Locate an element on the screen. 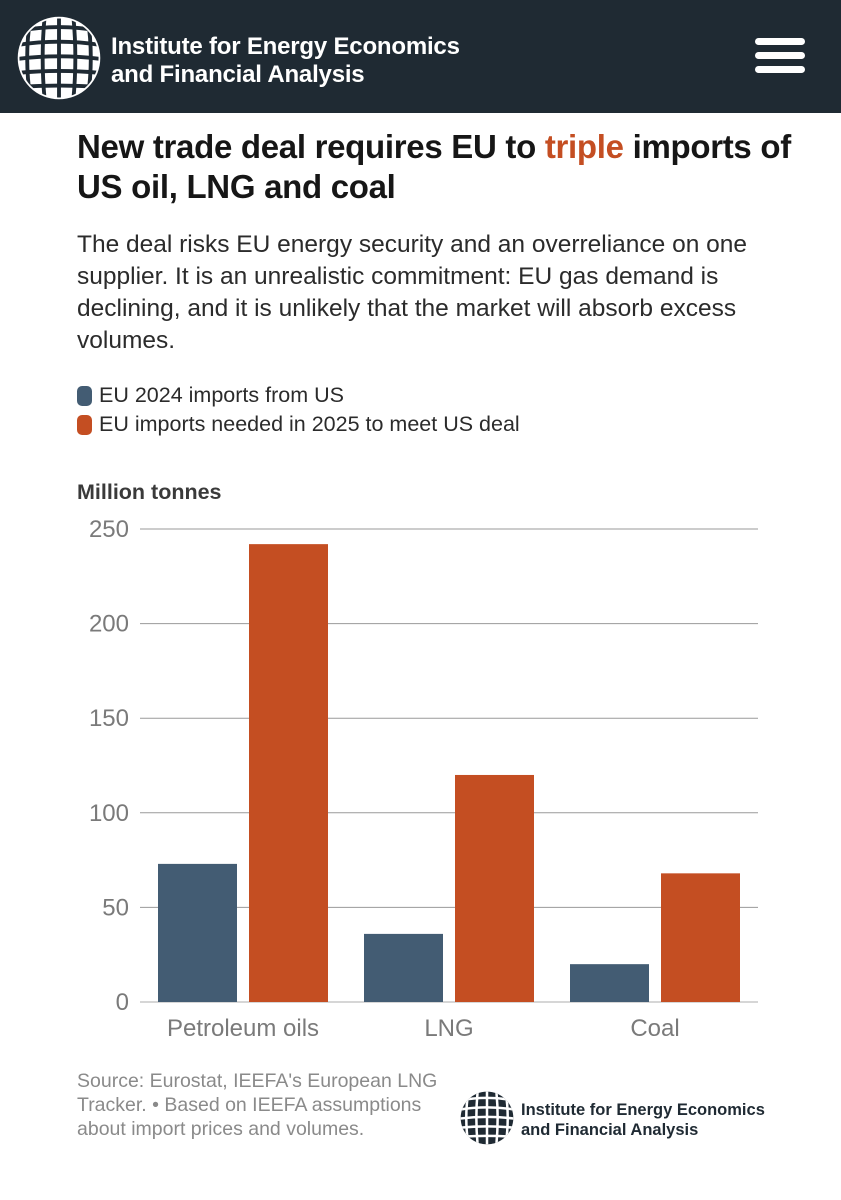 Image resolution: width=841 pixels, height=1200 pixels. bar-2025-petroleum-oils is located at coordinates (288, 773).